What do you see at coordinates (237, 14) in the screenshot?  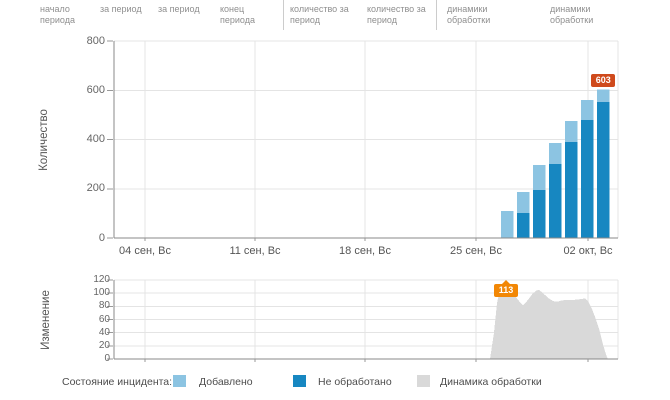 I see `column-header: конец периода` at bounding box center [237, 14].